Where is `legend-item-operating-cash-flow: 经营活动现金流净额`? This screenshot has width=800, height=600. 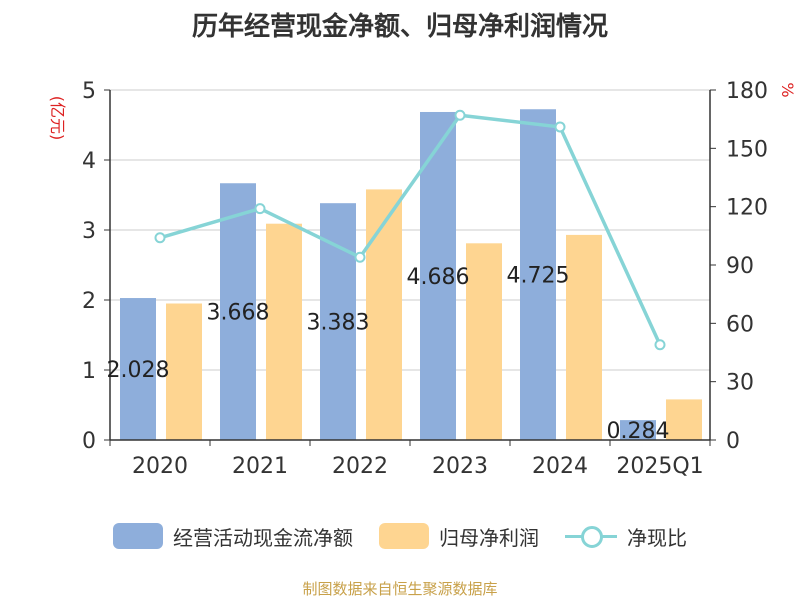
legend-item-operating-cash-flow: 经营活动现金流净额 is located at coordinates (233, 536).